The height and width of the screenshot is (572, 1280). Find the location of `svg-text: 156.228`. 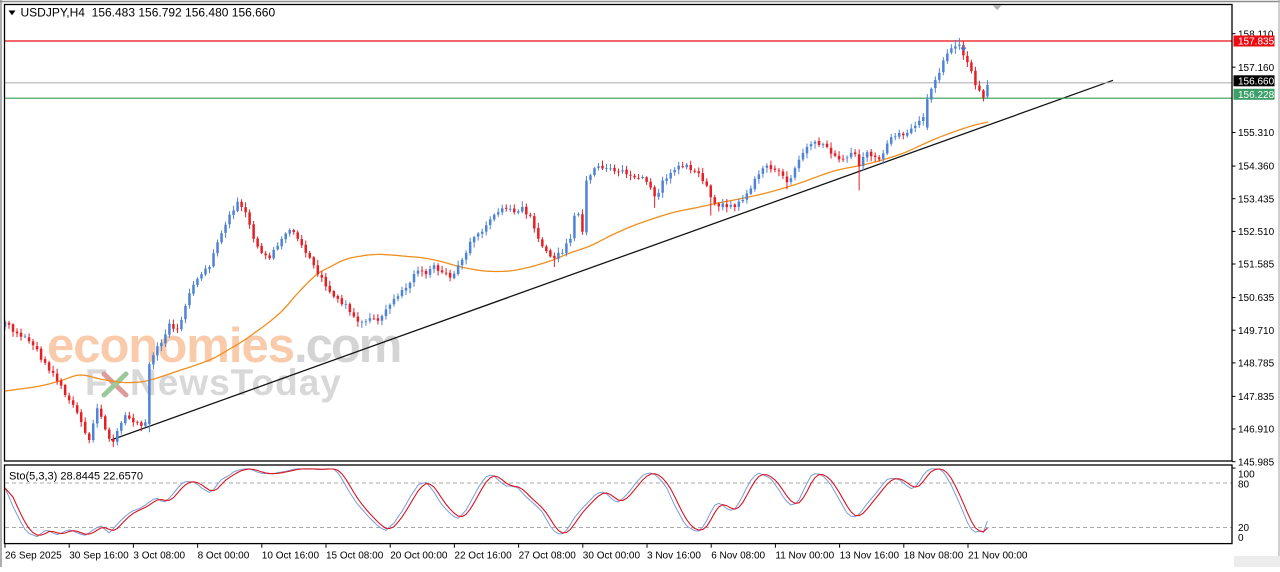

svg-text: 156.228 is located at coordinates (1256, 95).